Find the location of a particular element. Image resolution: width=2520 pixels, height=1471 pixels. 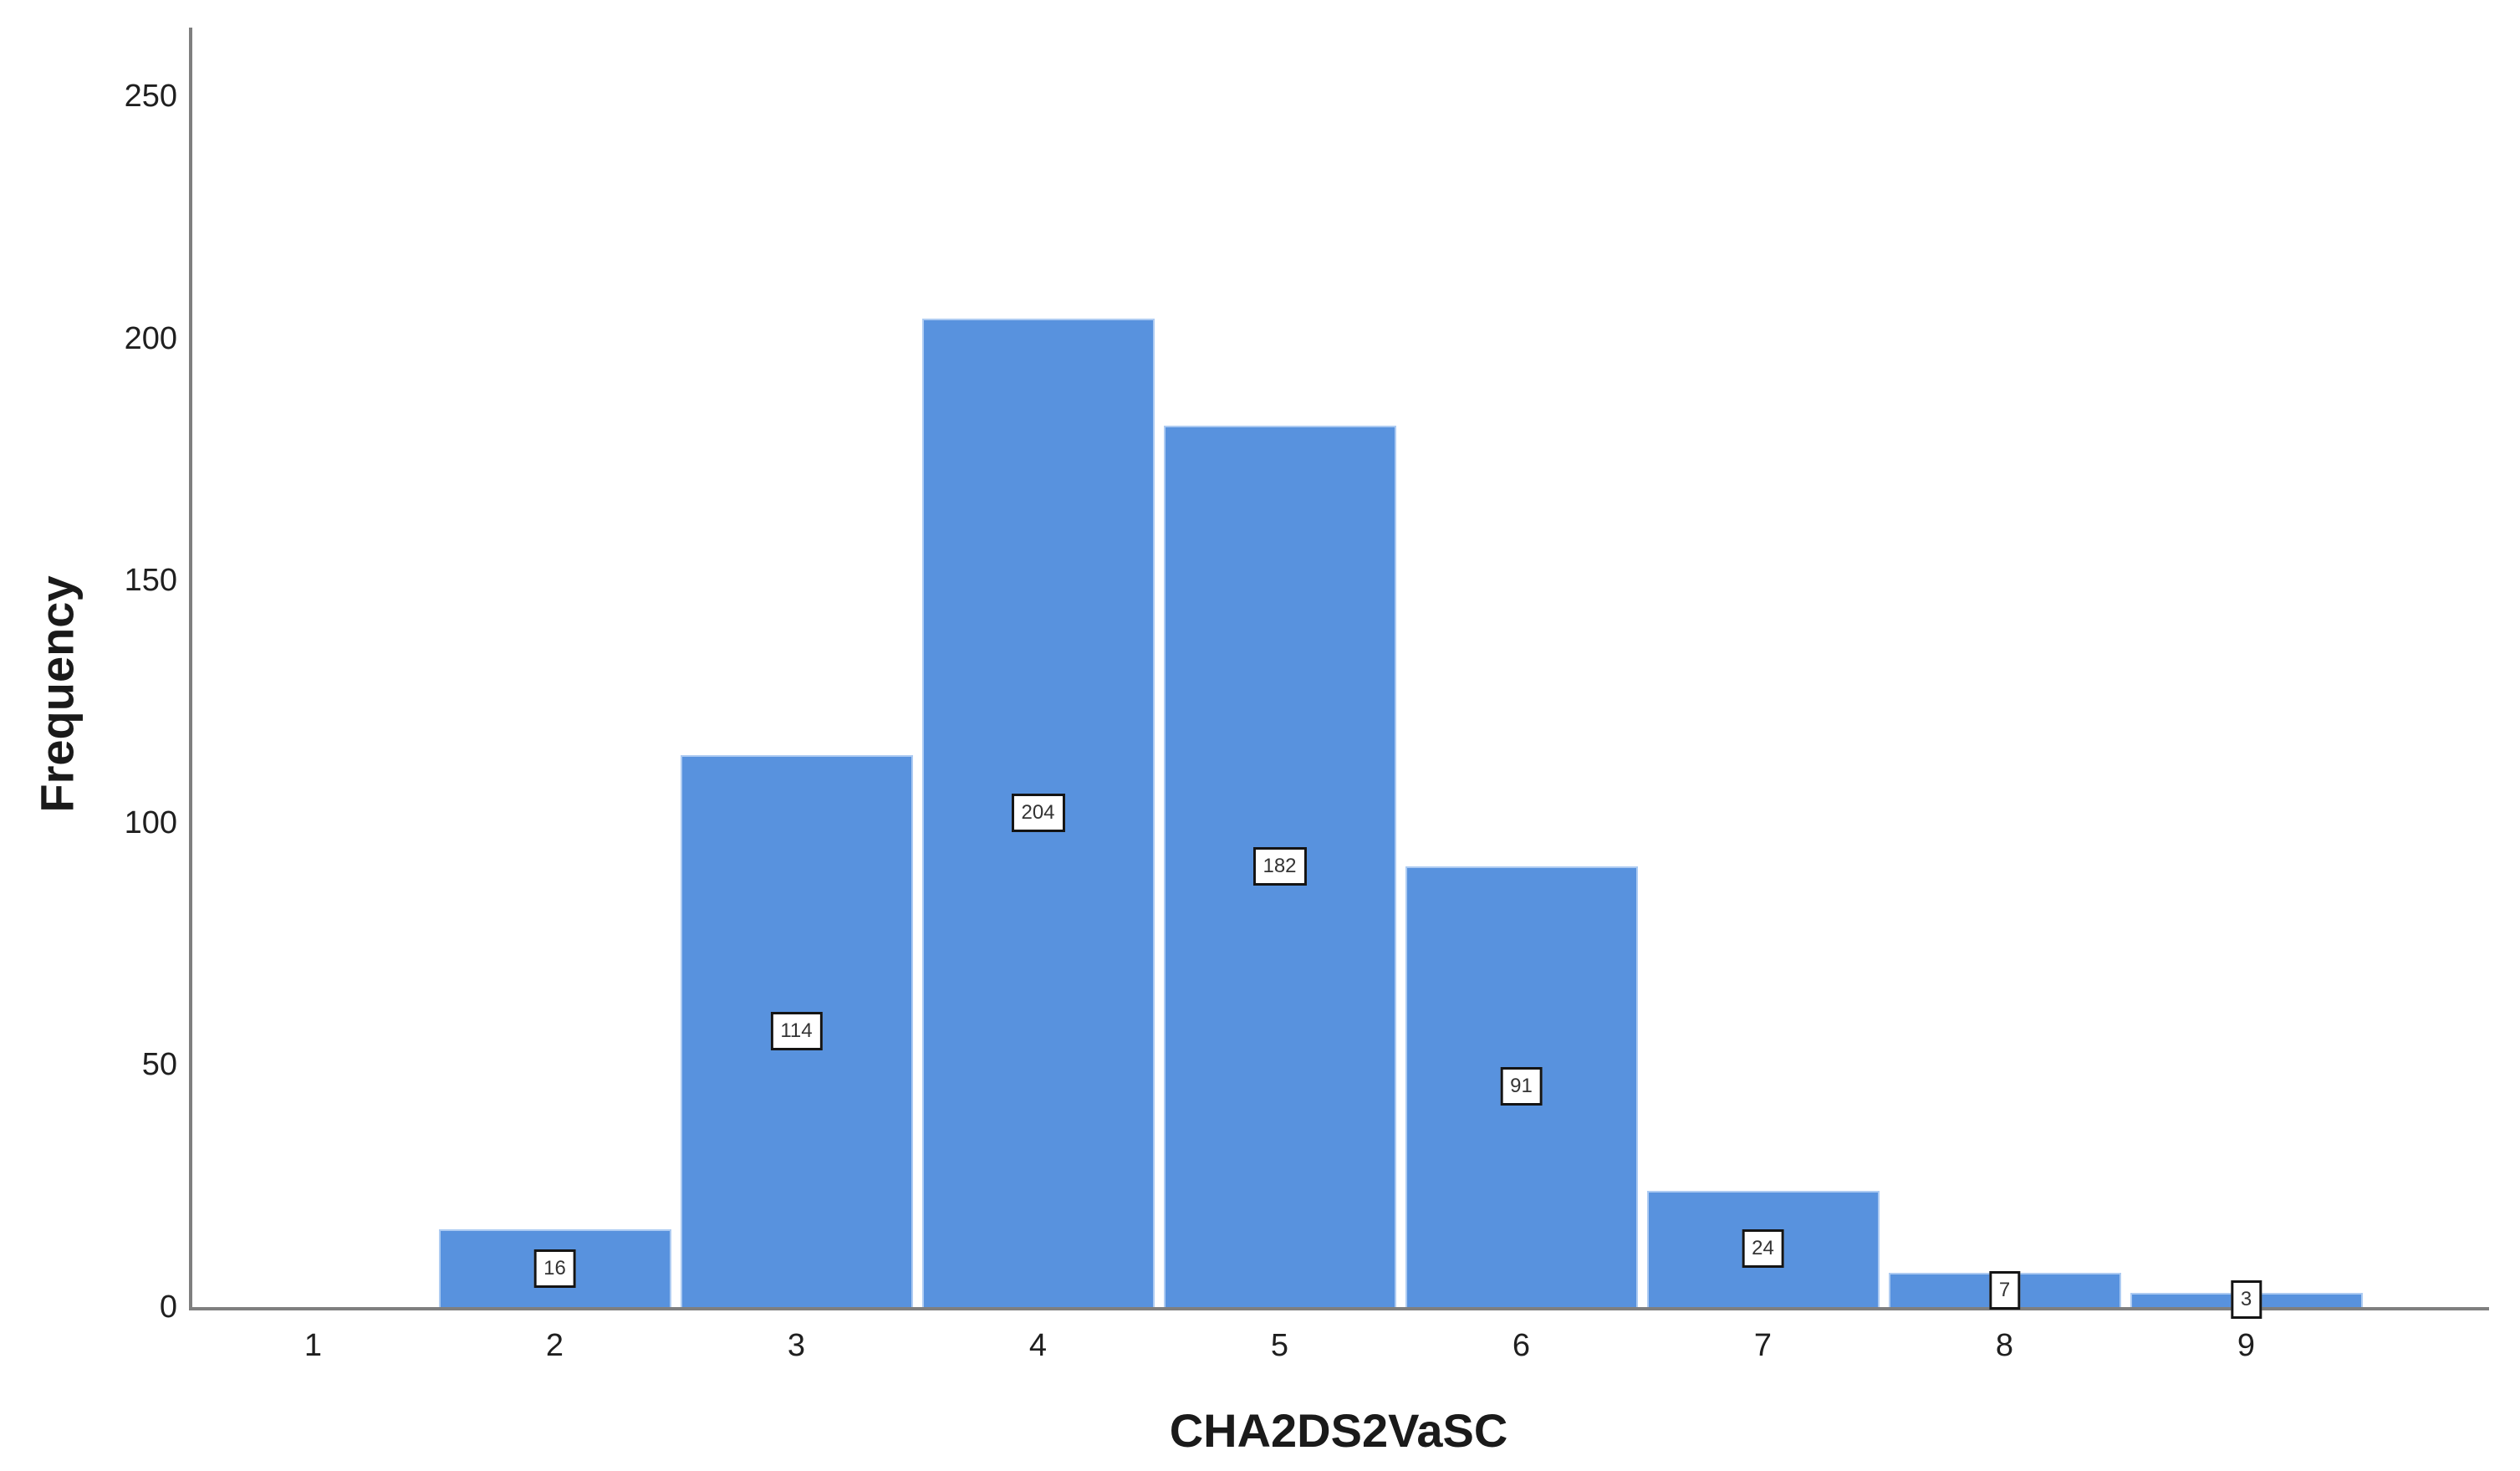

x-tick-label: 8 is located at coordinates (2004, 1345).